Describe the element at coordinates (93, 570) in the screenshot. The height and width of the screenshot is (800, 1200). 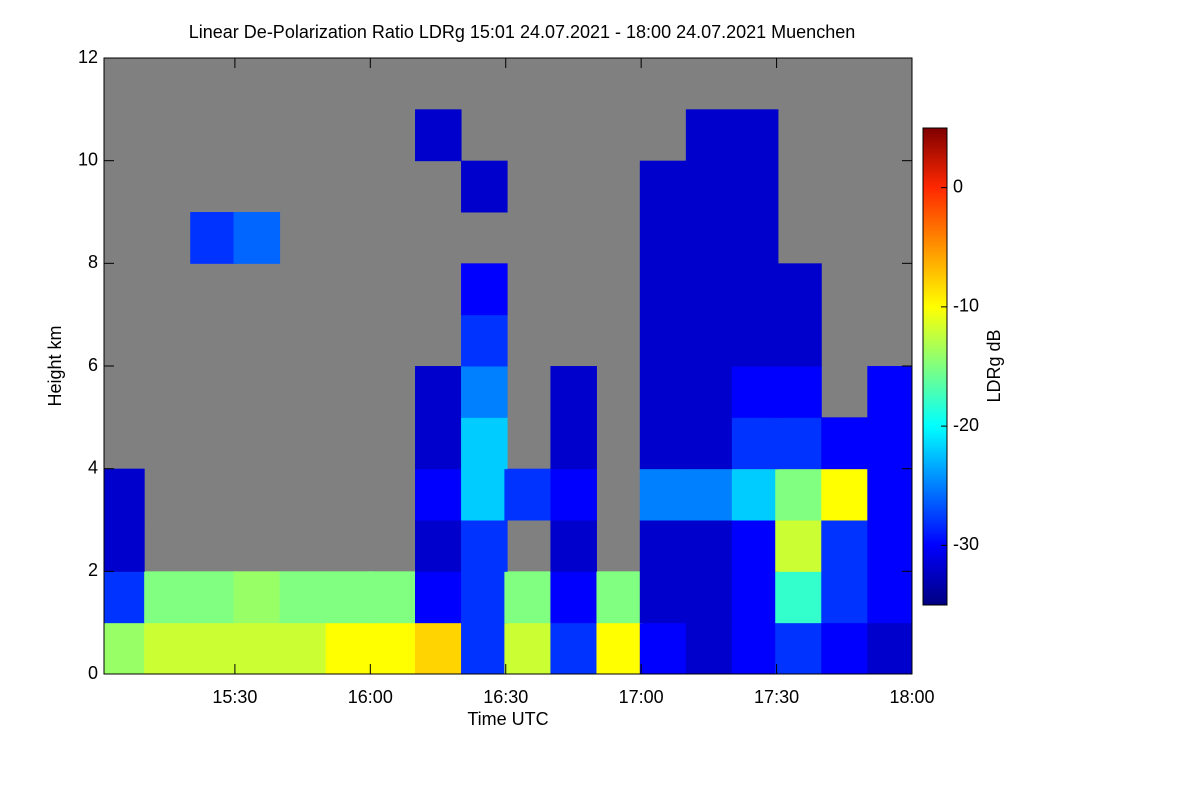
I see `y-tick-label: 2` at that location.